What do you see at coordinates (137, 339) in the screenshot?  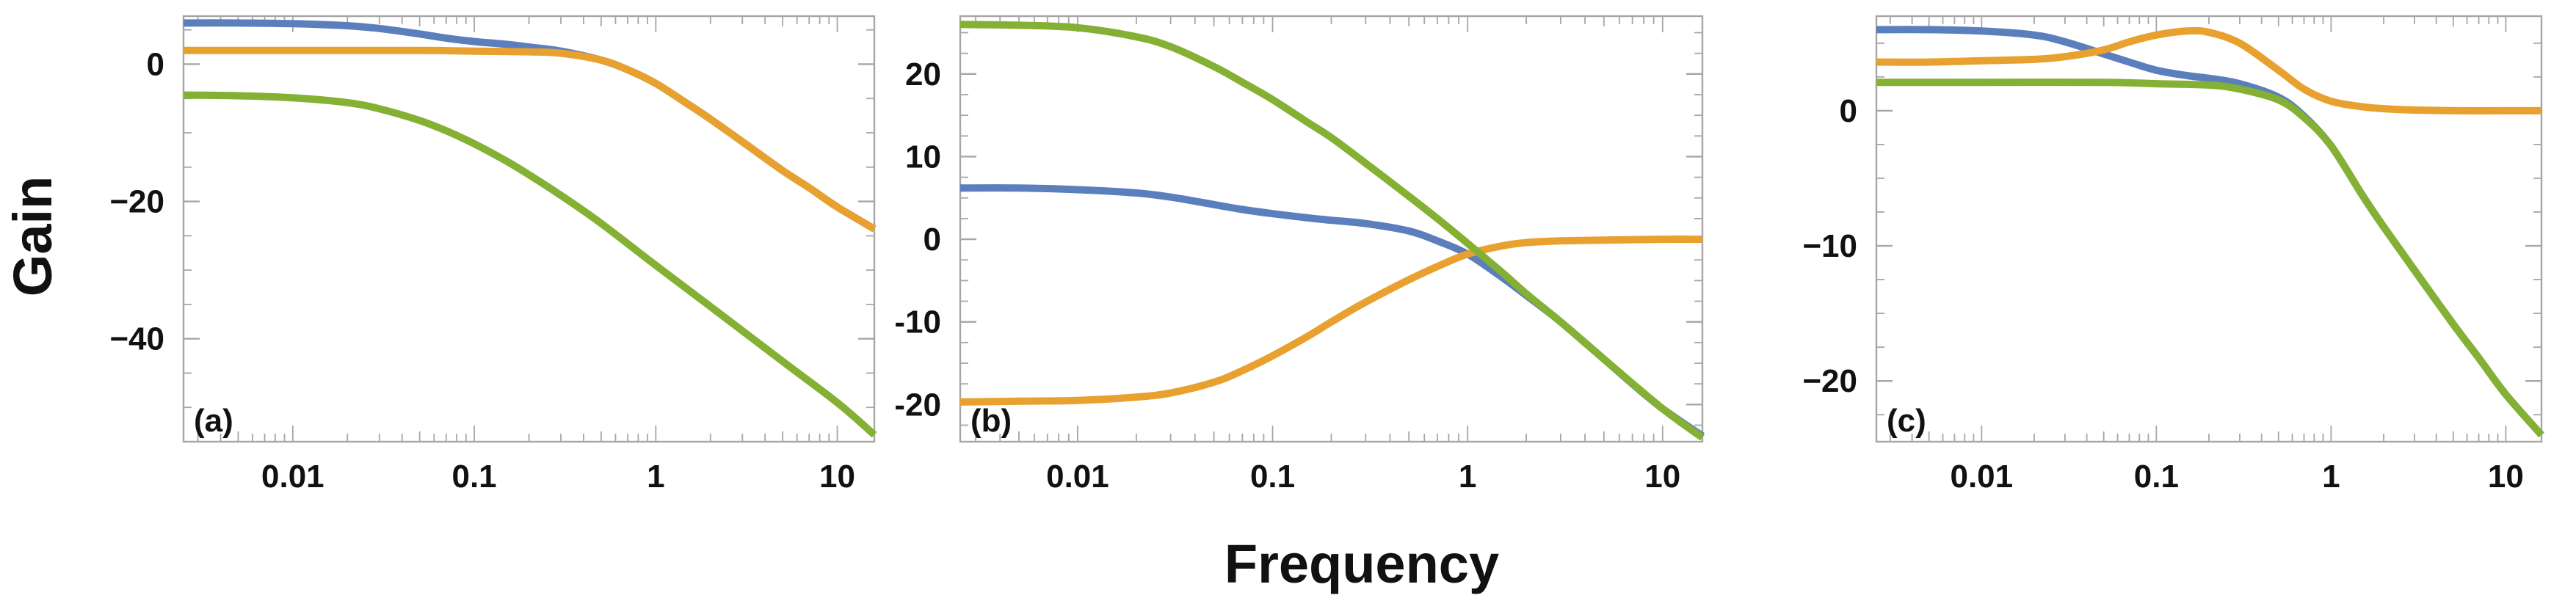 I see `y-tick-label: −40` at bounding box center [137, 339].